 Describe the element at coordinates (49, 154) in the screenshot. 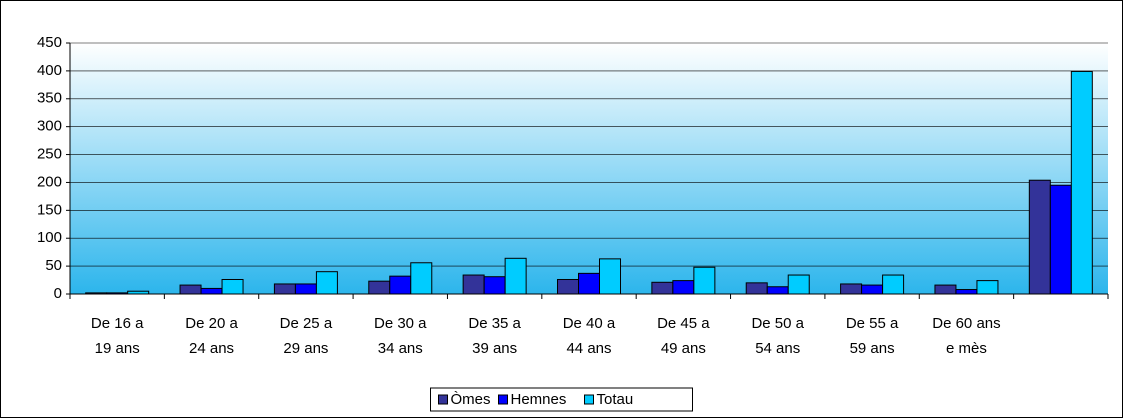

I see `y-tick-label: 250` at that location.